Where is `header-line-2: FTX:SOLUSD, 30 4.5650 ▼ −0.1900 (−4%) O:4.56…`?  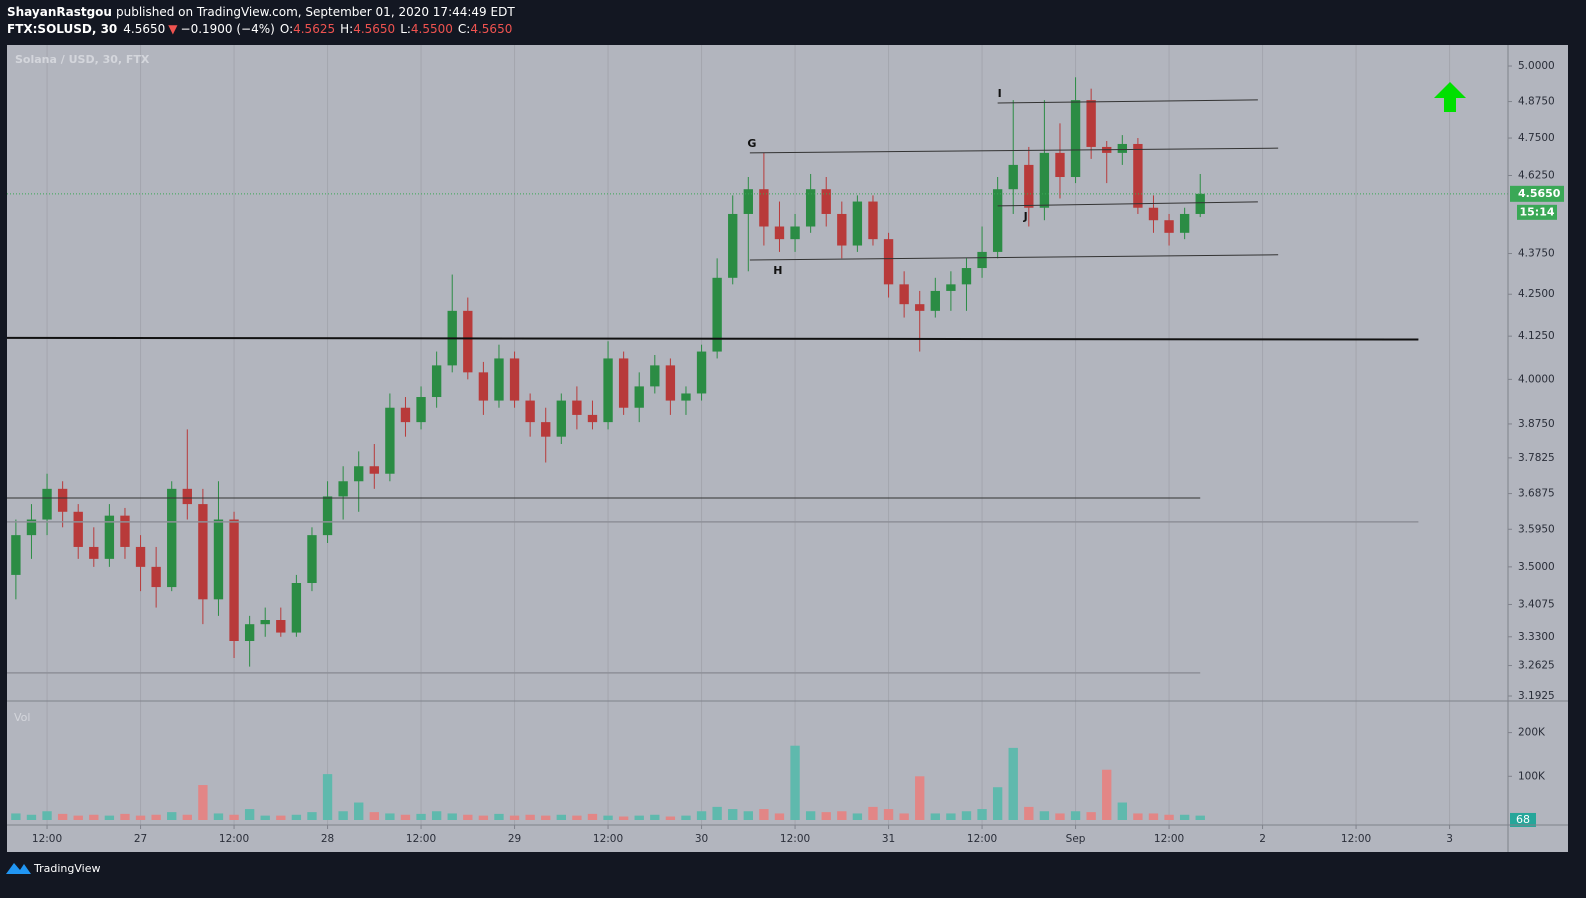 header-line-2: FTX:SOLUSD, 30 4.5650 ▼ −0.1900 (−4%) O:4.56… is located at coordinates (259, 29).